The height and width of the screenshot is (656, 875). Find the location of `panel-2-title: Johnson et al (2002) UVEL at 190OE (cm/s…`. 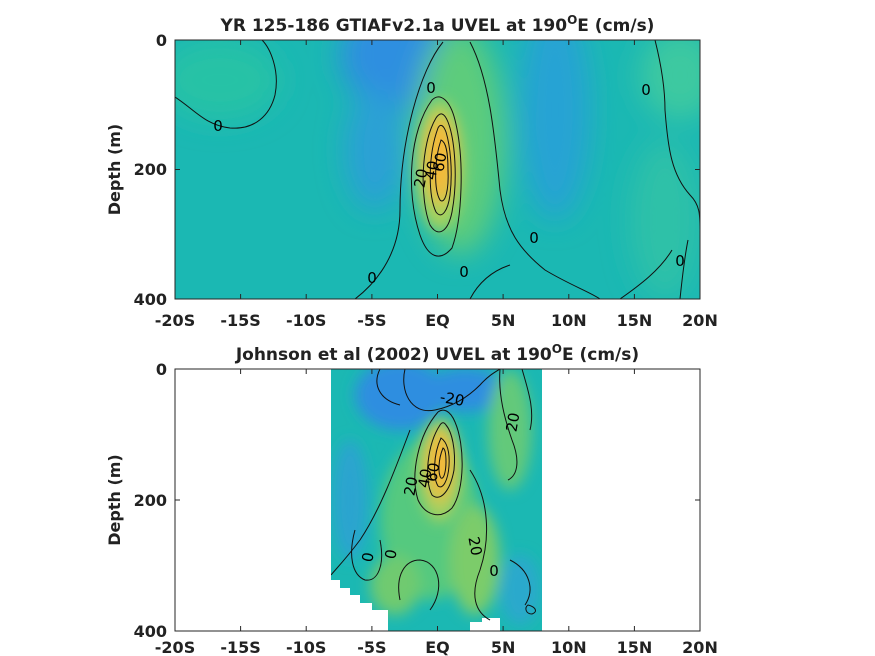

panel-2-title: Johnson et al (2002) UVEL at 190OE (cm/s… is located at coordinates (437, 353).